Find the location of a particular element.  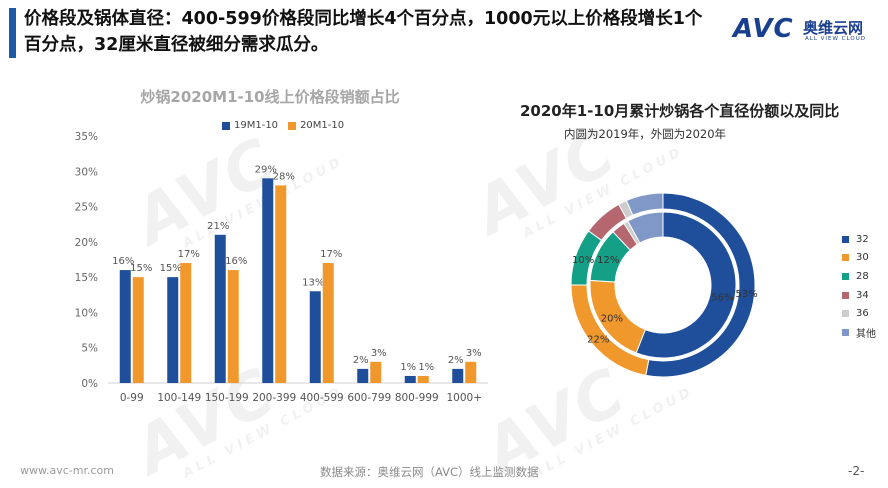

legend-label: 其他 is located at coordinates (866, 334).